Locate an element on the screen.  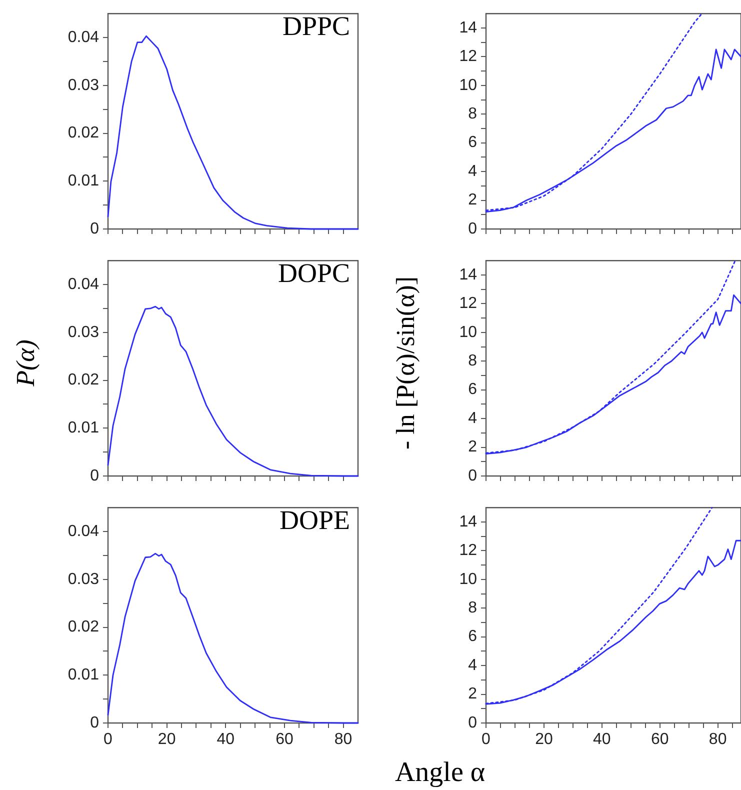
annotation: DOPC is located at coordinates (314, 273).